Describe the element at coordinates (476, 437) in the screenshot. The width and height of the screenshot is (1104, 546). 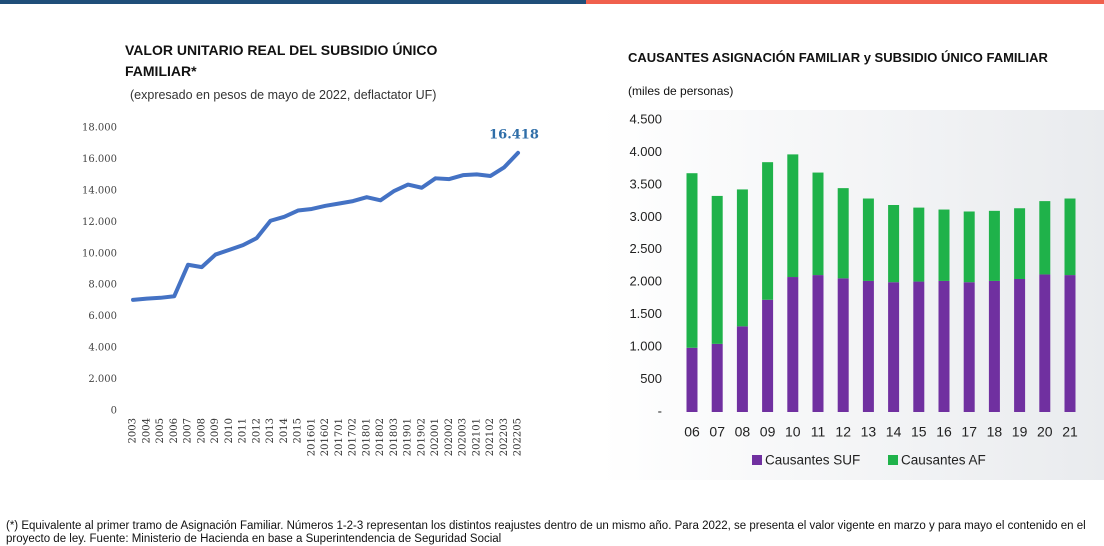
I see `x-tick-label: 202101` at that location.